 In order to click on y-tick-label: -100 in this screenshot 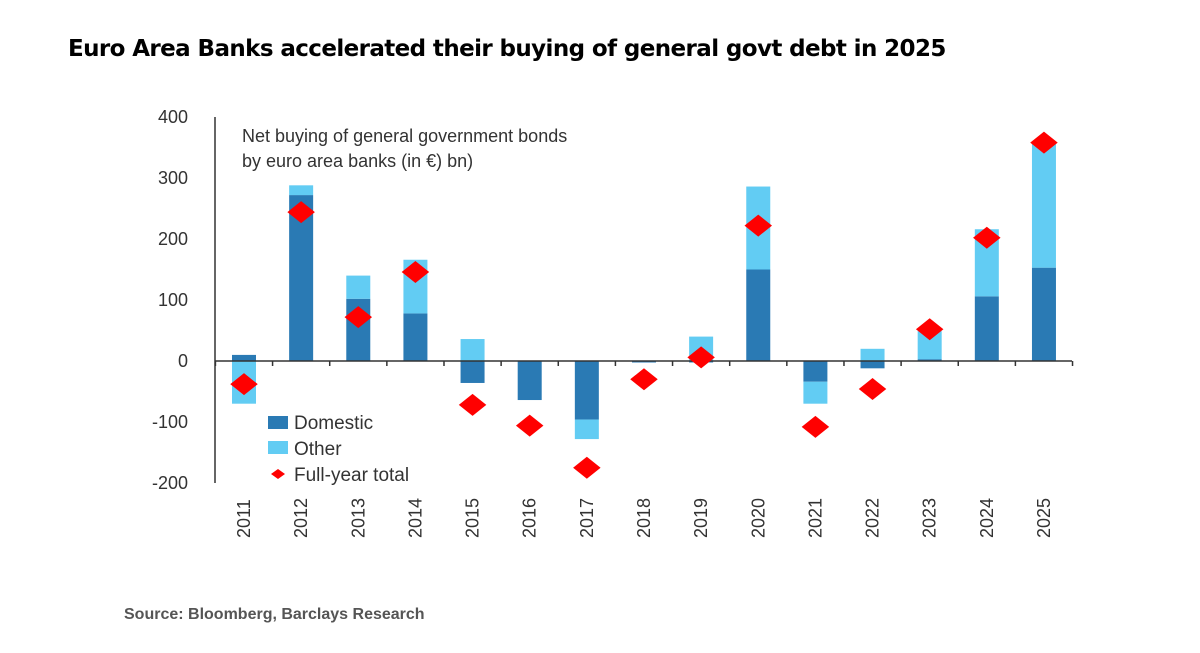, I will do `click(170, 422)`.